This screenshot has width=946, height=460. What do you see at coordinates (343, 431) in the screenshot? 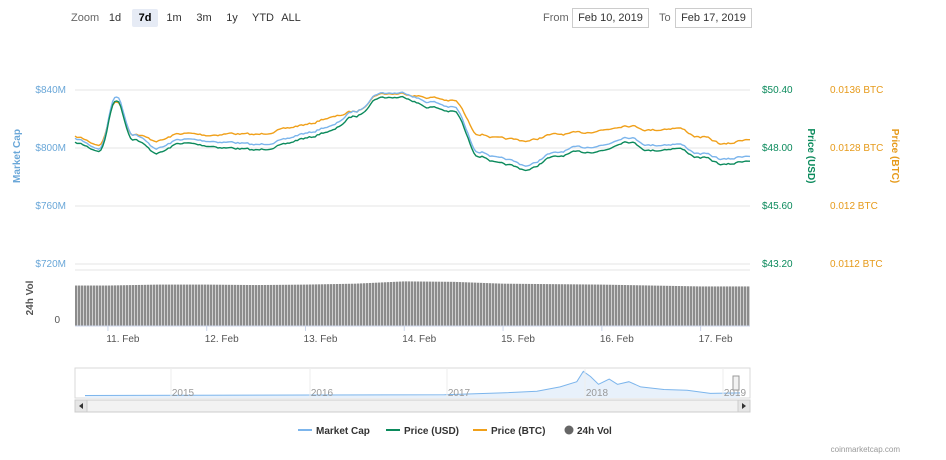
I see `legend-label: Market Cap` at bounding box center [343, 431].